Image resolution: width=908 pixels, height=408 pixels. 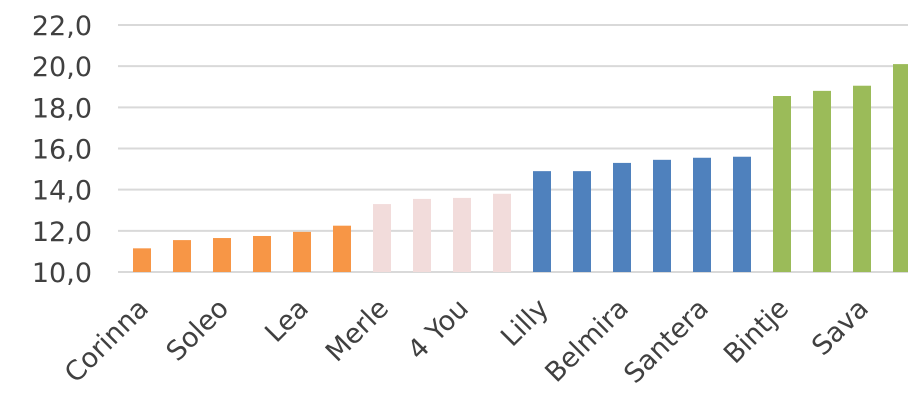 I want to click on x-category-label: Lilly, so click(x=525, y=323).